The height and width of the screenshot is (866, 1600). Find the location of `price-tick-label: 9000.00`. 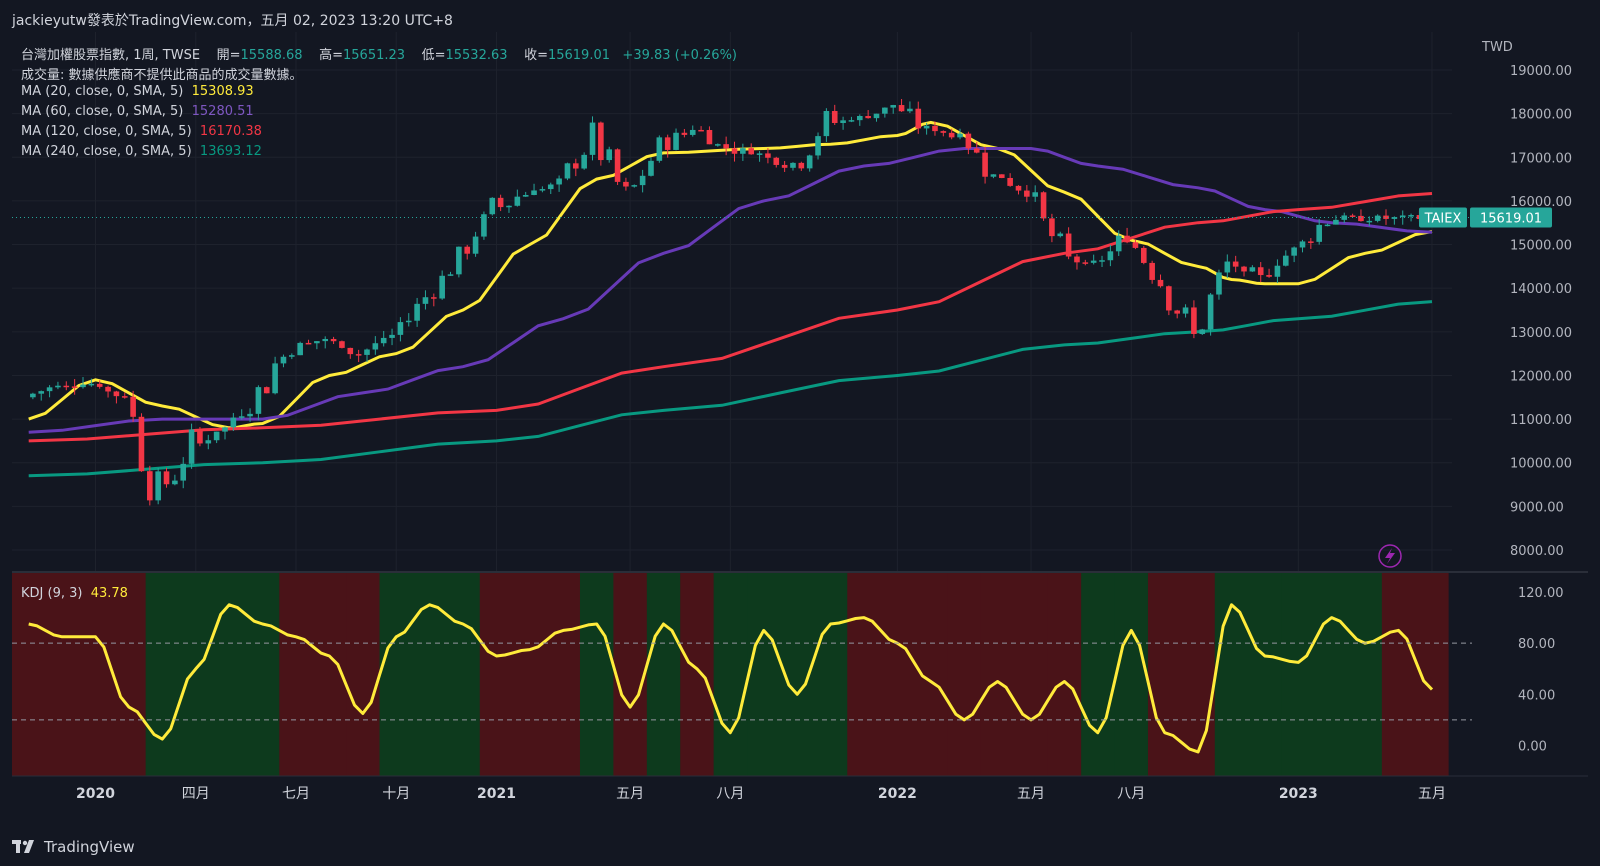

price-tick-label: 9000.00 is located at coordinates (1537, 507).